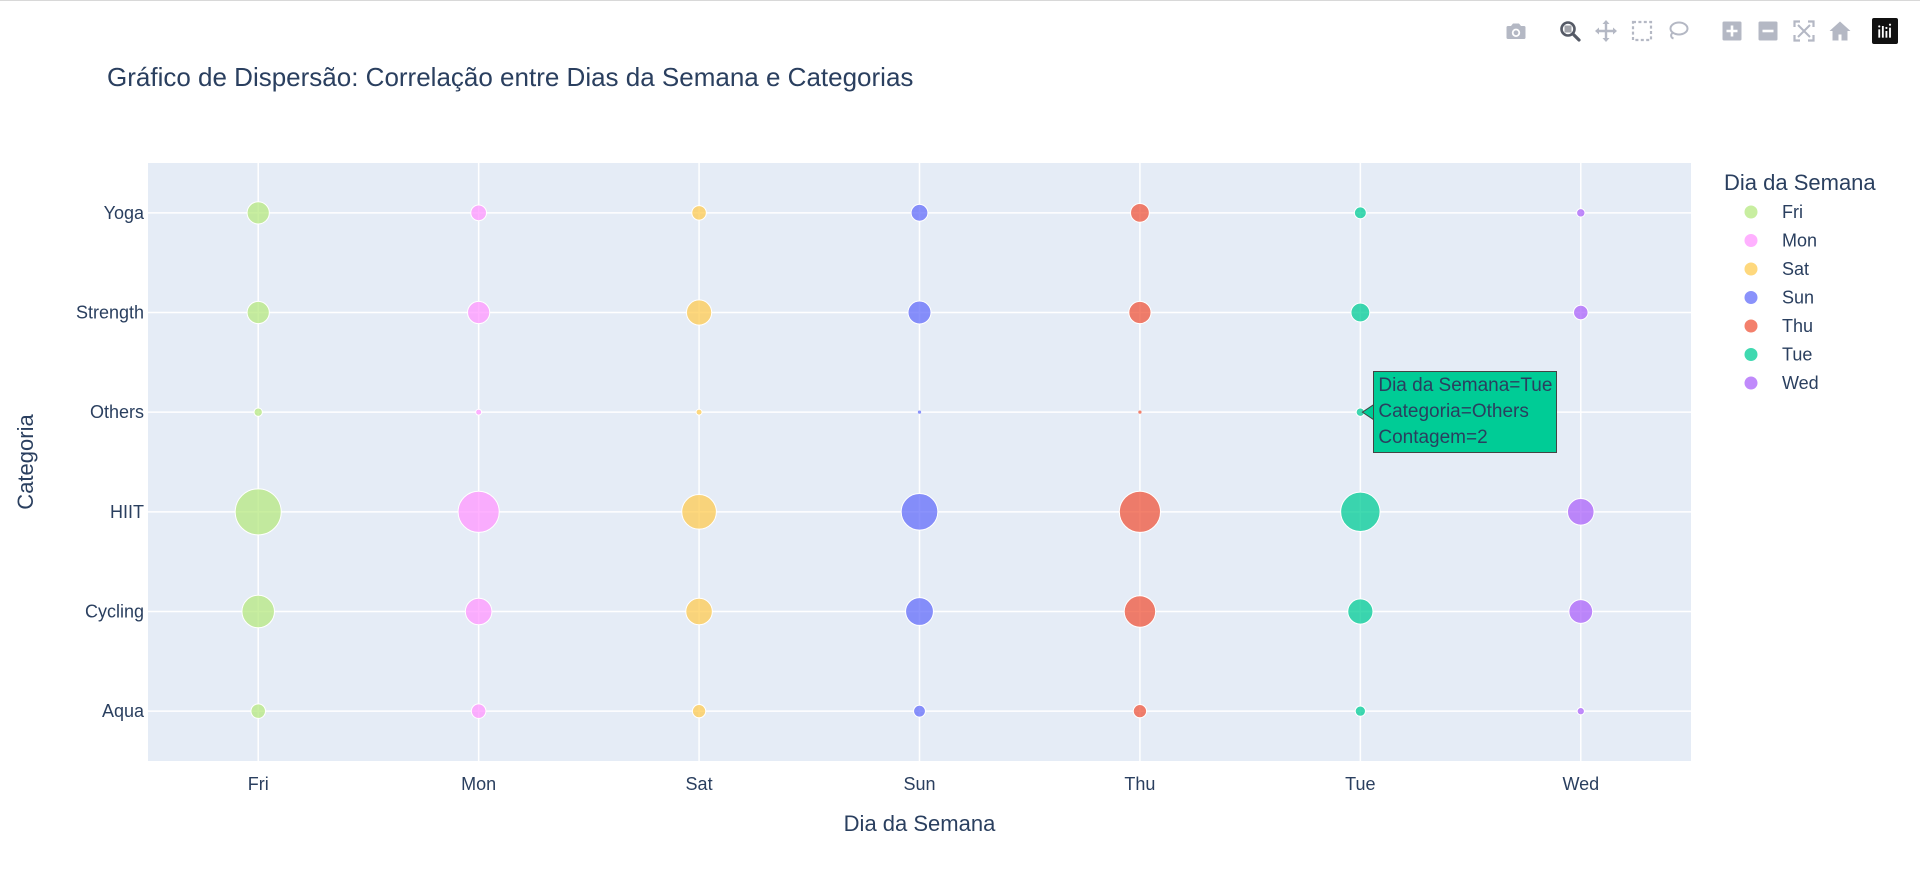 The height and width of the screenshot is (890, 1920). What do you see at coordinates (1781, 297) in the screenshot?
I see `legend-items: Fri Mon Sat Sun Thu Tue Wed` at bounding box center [1781, 297].